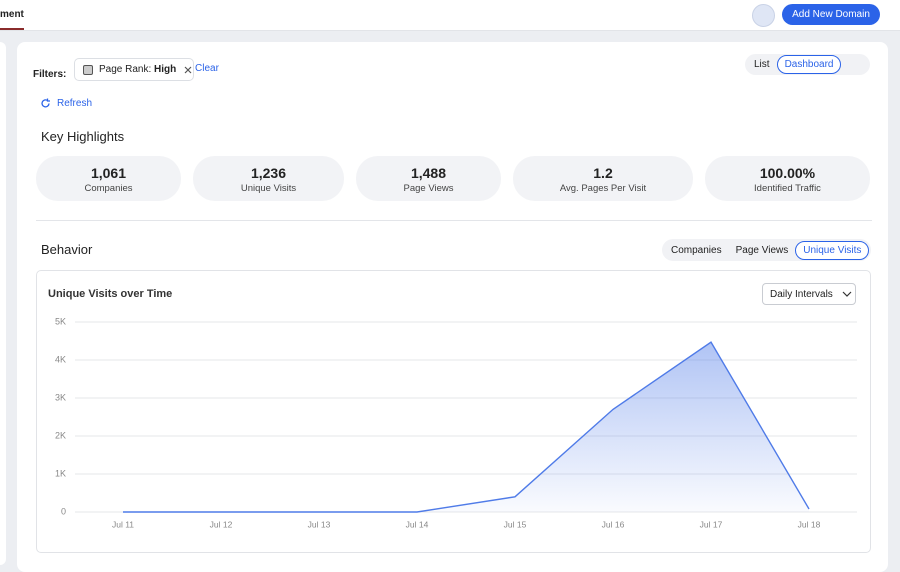  What do you see at coordinates (454, 220) in the screenshot?
I see `divider` at bounding box center [454, 220].